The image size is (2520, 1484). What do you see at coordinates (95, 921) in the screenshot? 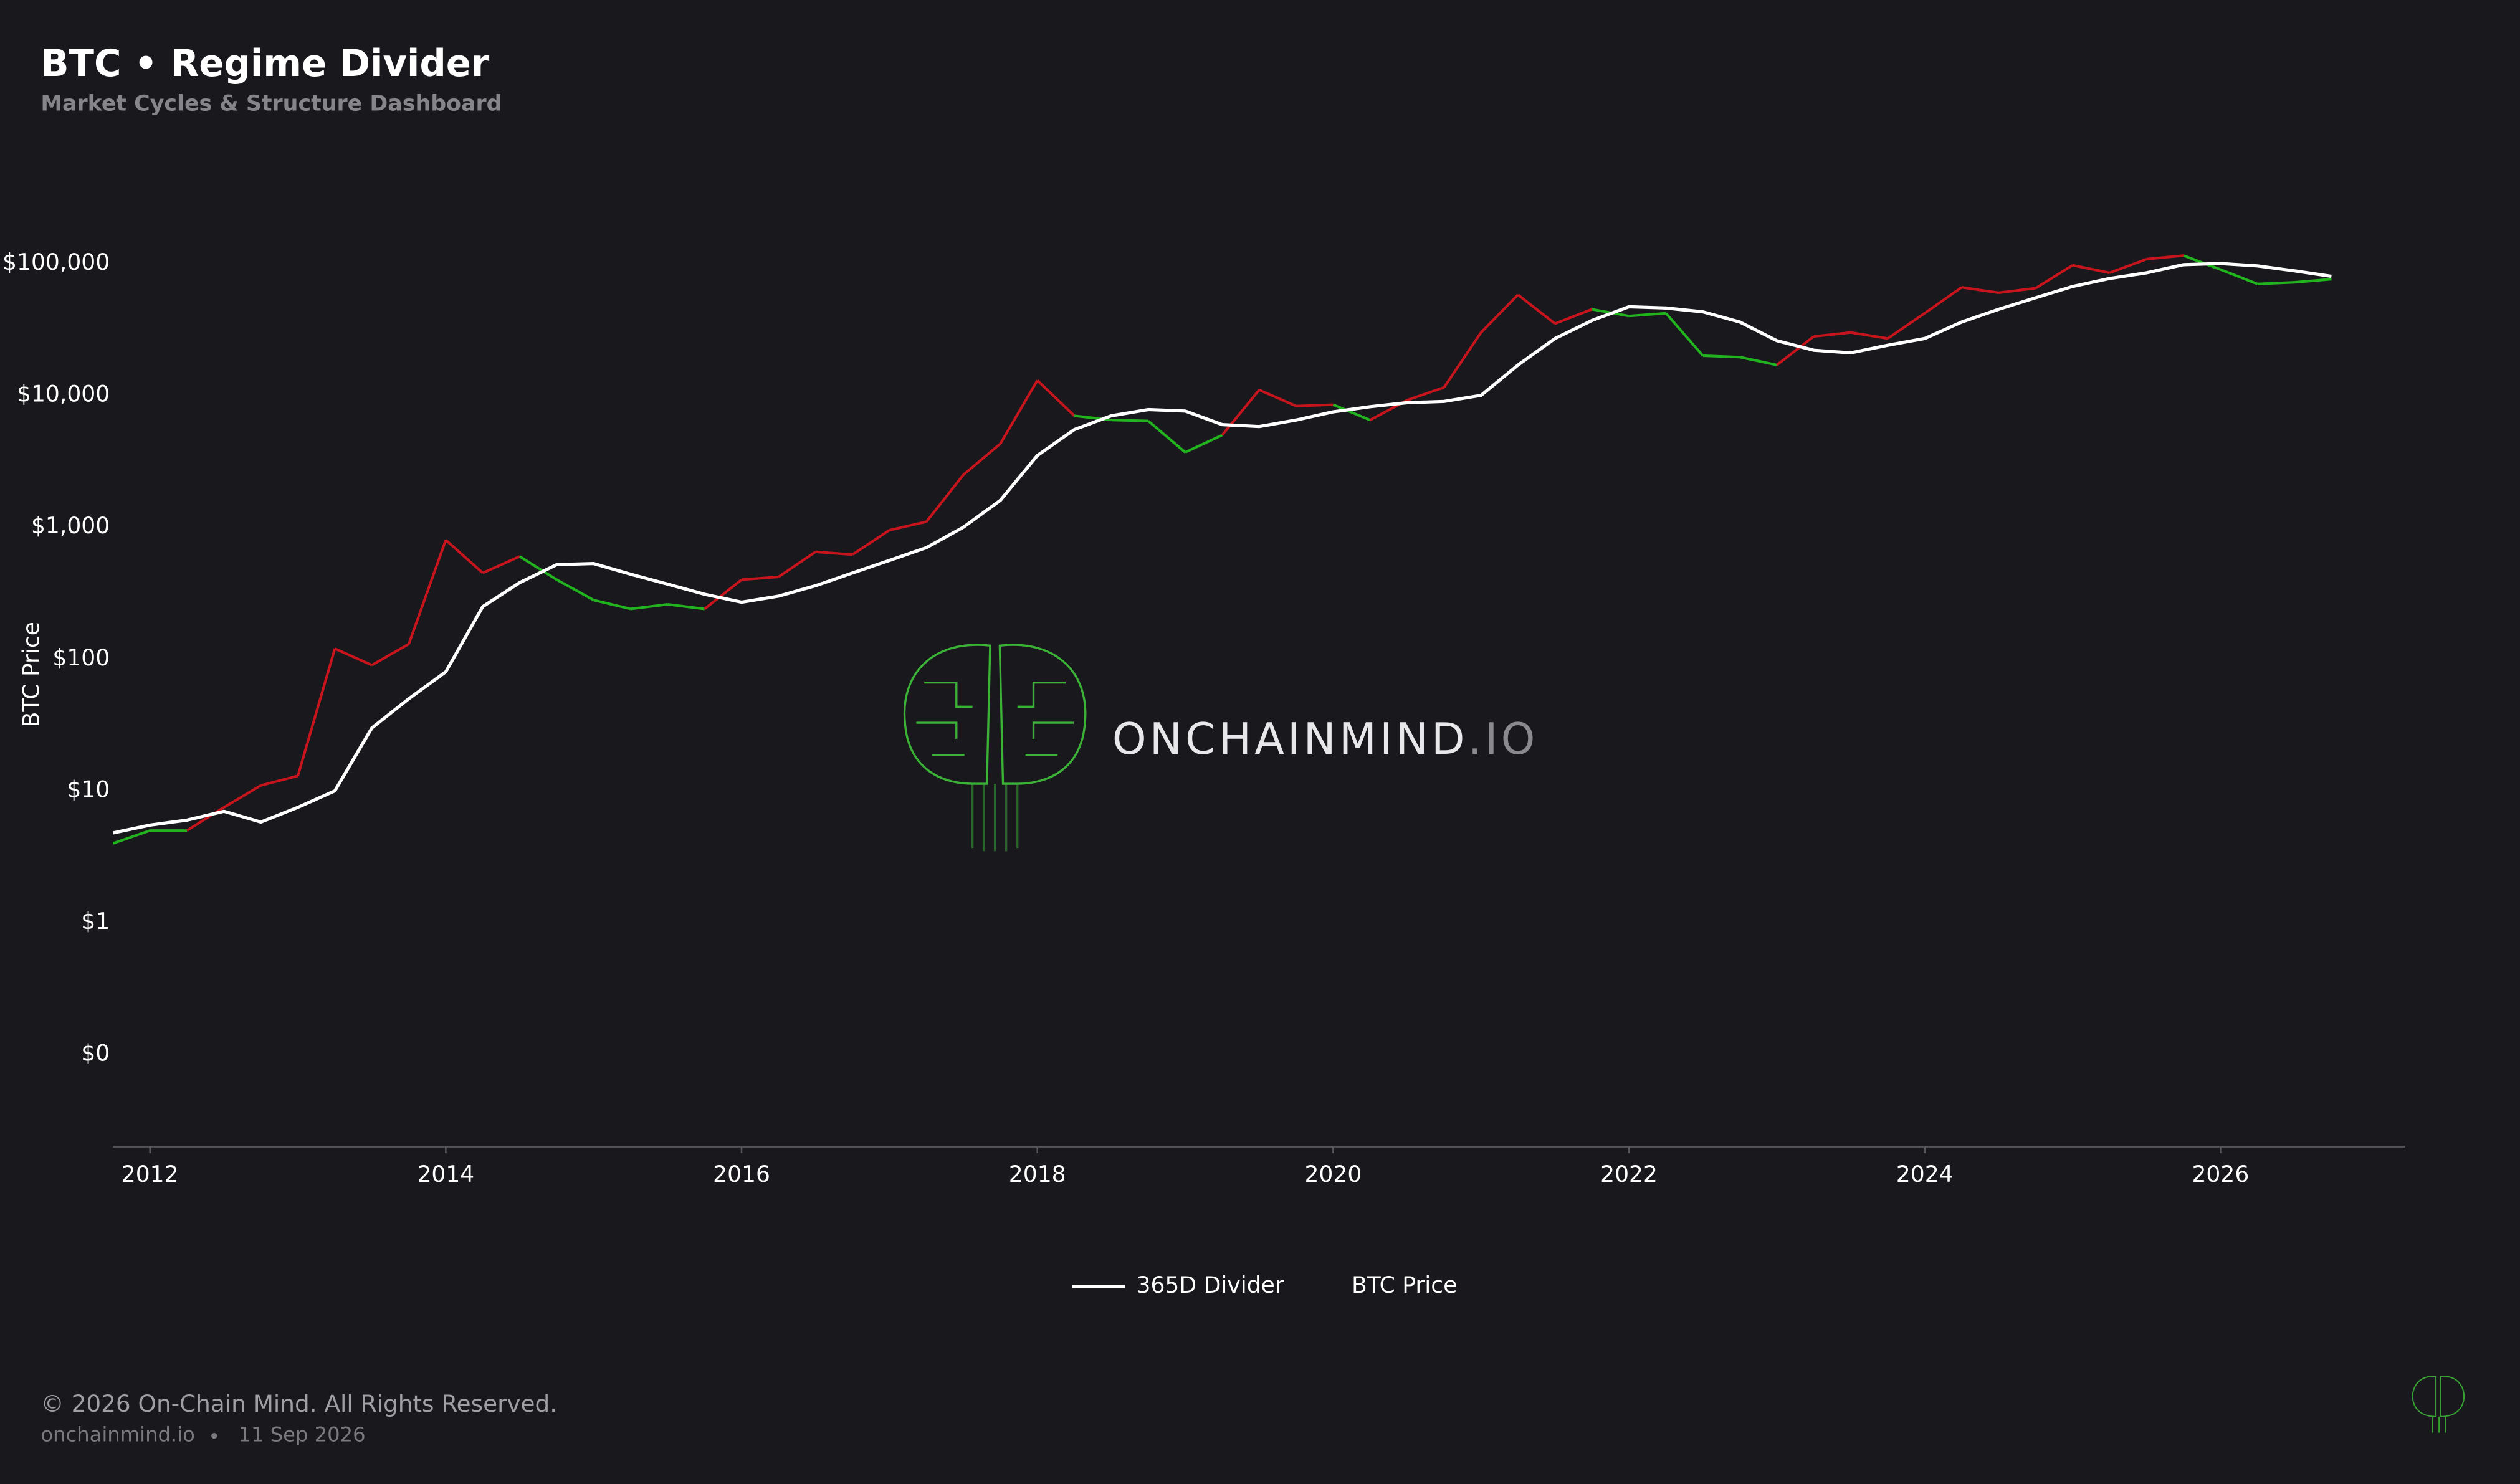
I see `y-tick-label: $1` at bounding box center [95, 921].